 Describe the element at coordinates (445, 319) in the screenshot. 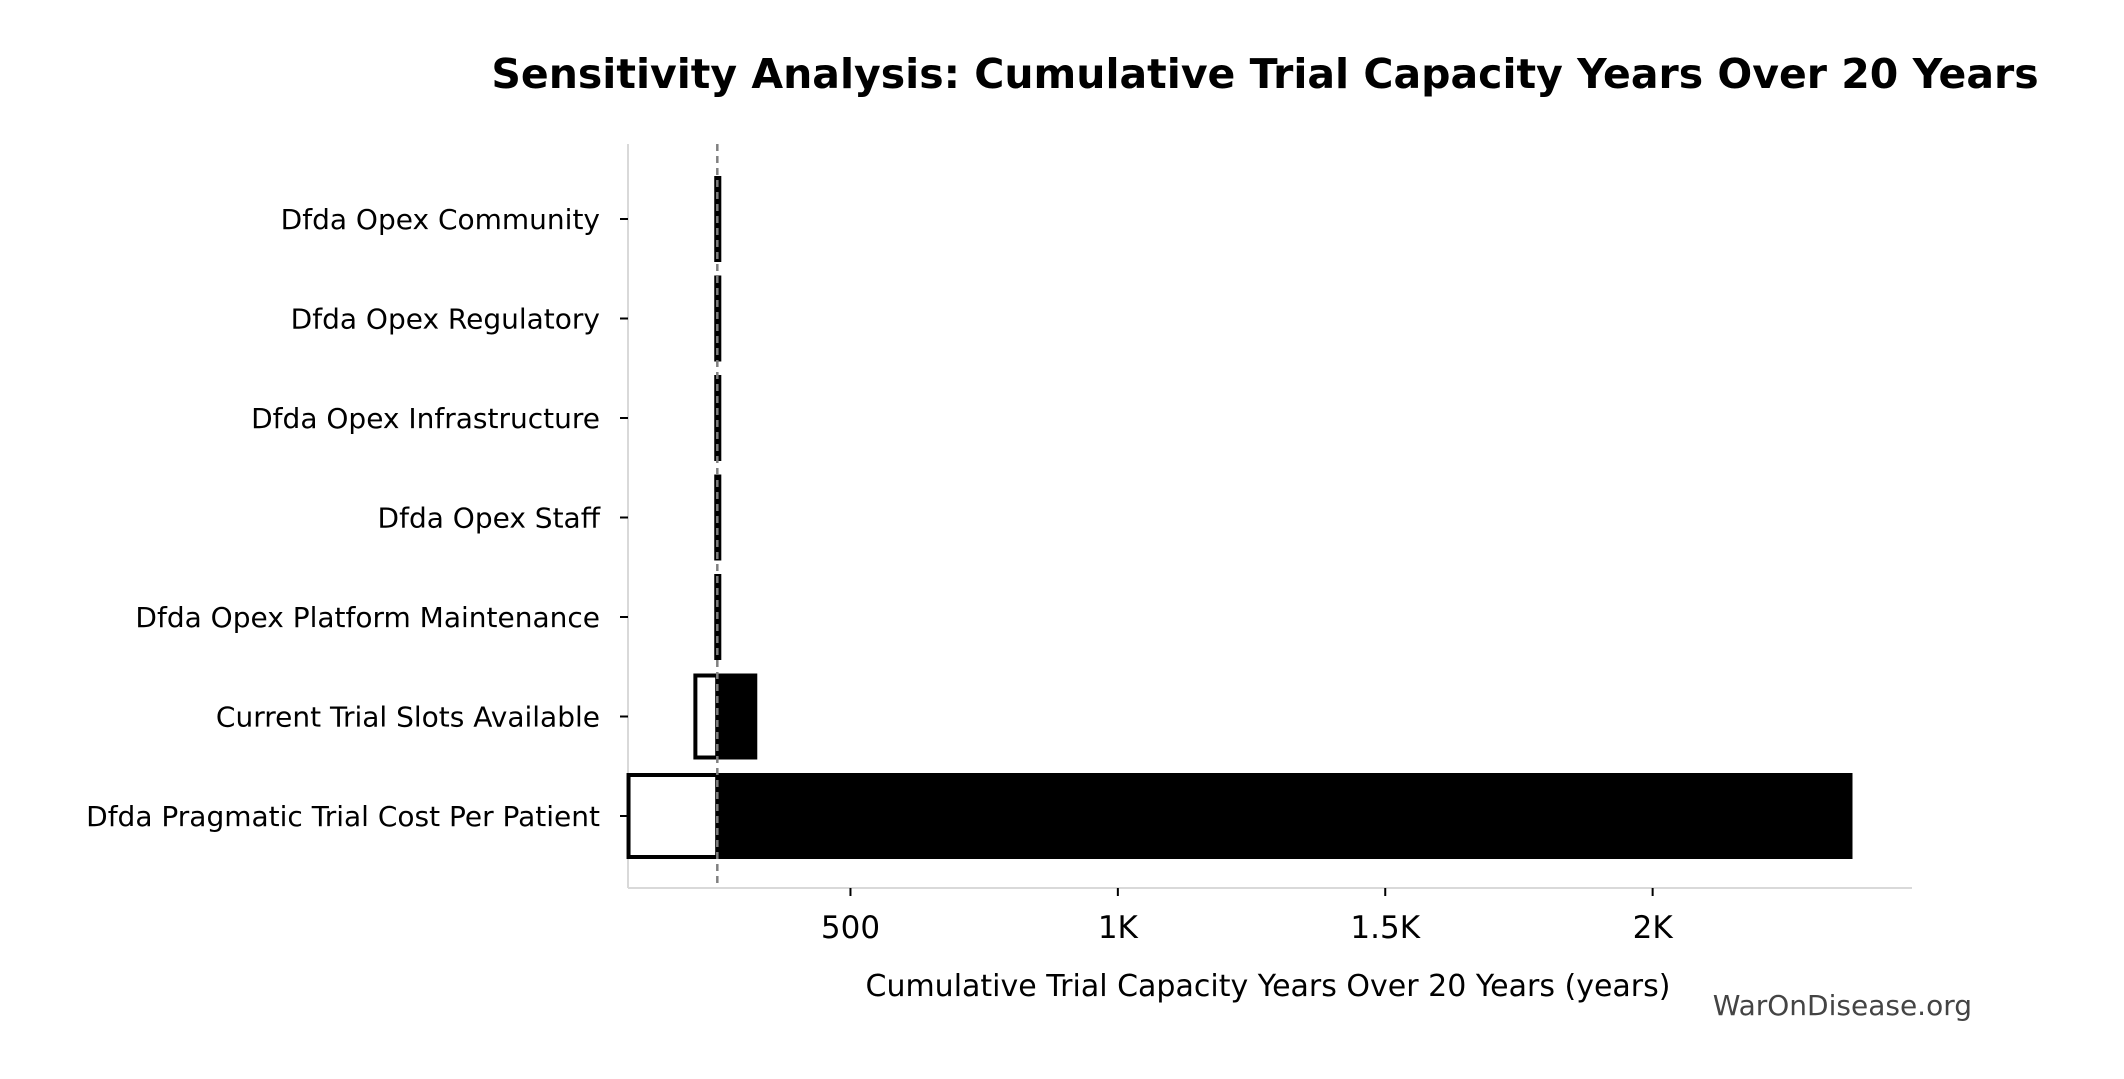

I see `category-label: Dfda Opex Regulatory` at that location.